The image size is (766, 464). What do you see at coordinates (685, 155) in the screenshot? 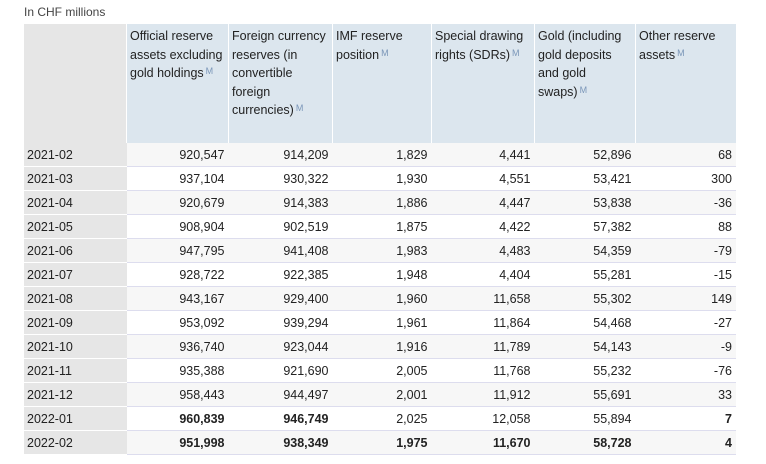
I see `table-cell: 68` at bounding box center [685, 155].